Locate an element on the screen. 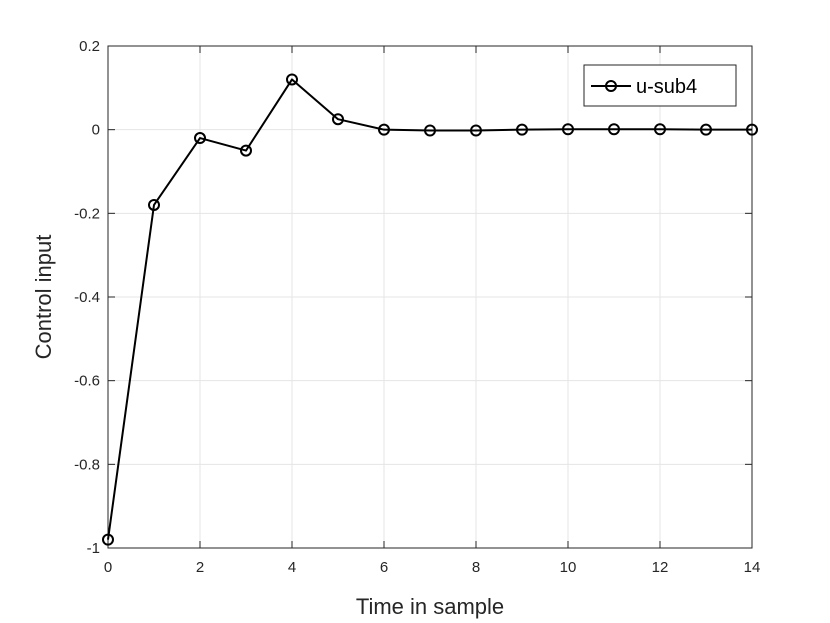 This screenshot has height=623, width=830. x-tick-label: 6 is located at coordinates (384, 567).